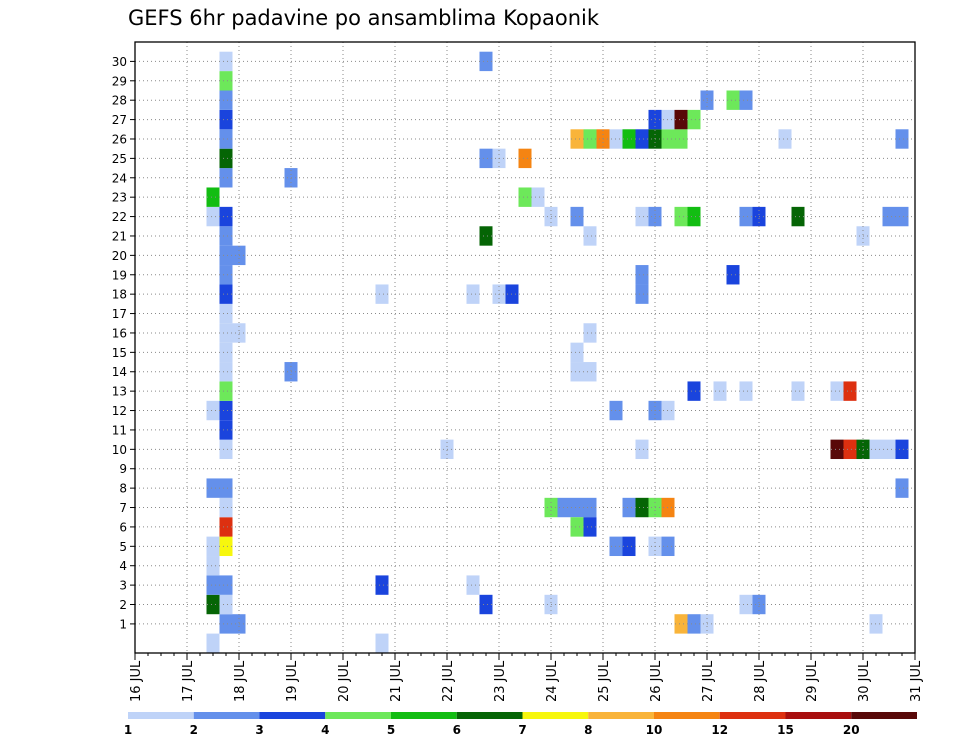  I want to click on y-tick-label: 30, so click(119, 62).